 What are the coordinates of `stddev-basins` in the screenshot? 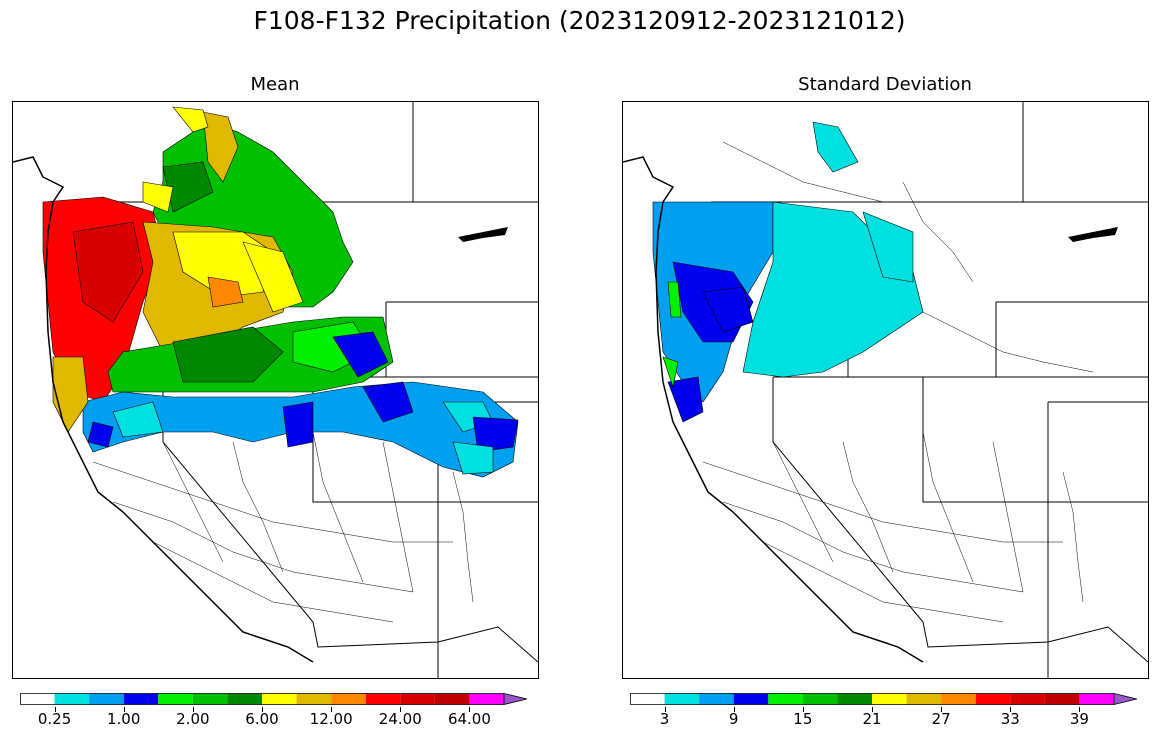 It's located at (788, 272).